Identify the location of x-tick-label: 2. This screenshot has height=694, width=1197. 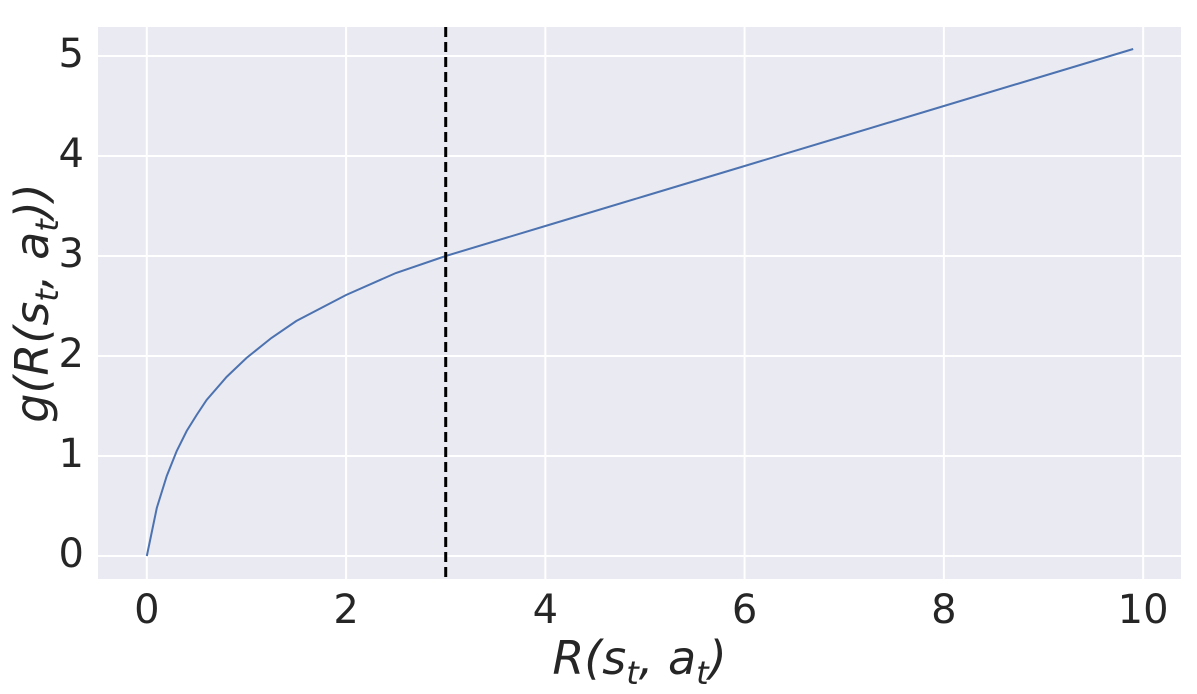
(345, 610).